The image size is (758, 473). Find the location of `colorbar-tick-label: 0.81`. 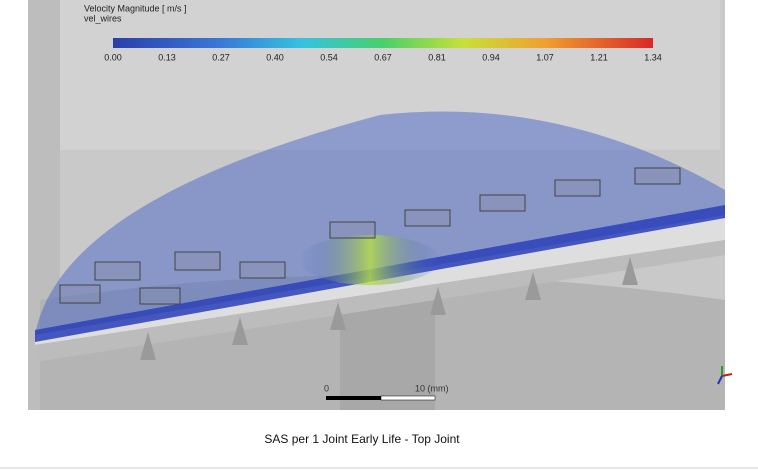

colorbar-tick-label: 0.81 is located at coordinates (437, 57).